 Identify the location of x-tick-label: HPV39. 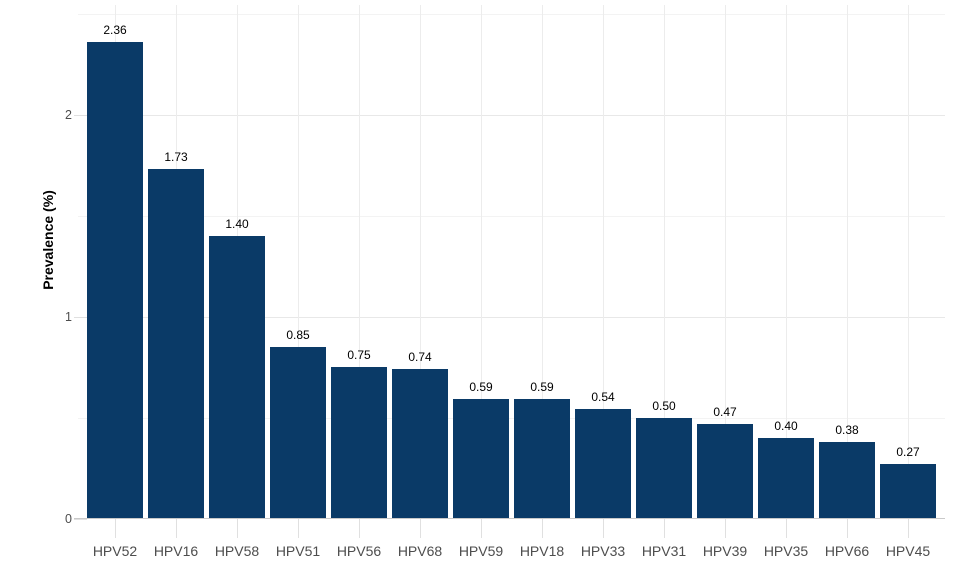
(725, 551).